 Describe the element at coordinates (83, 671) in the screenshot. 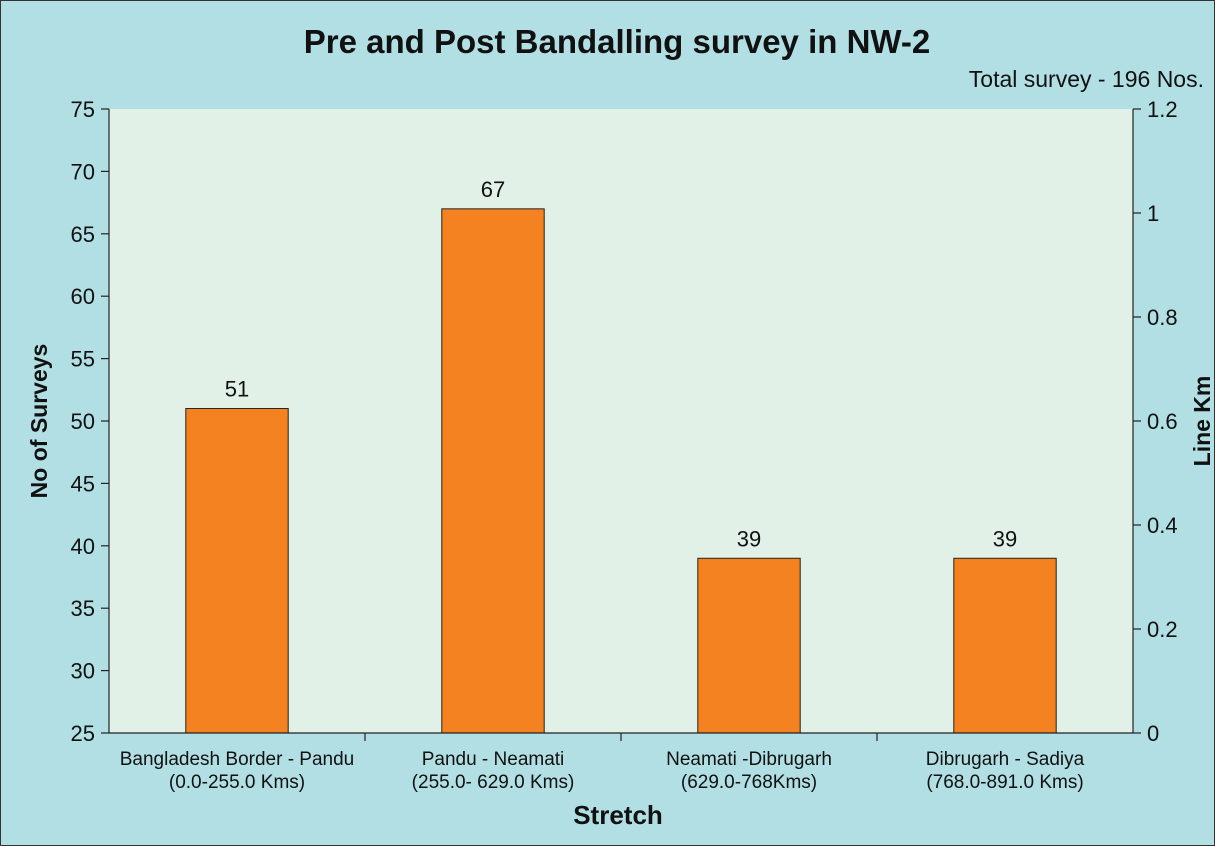

I see `y-tick-label: 30` at that location.